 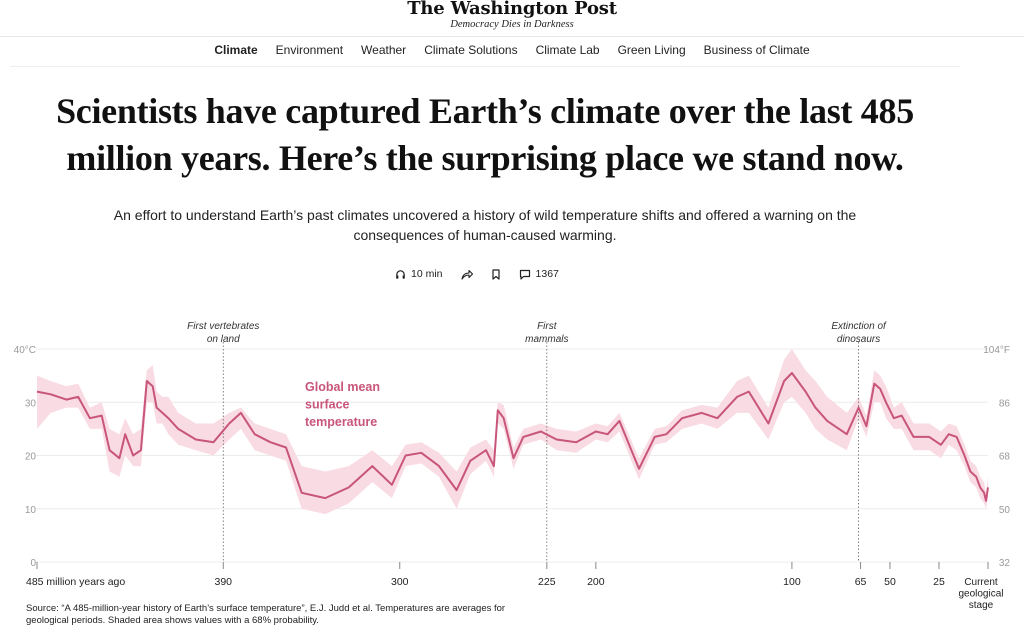 I want to click on nav-item-business-of-climate: Business of Climate, so click(x=756, y=50).